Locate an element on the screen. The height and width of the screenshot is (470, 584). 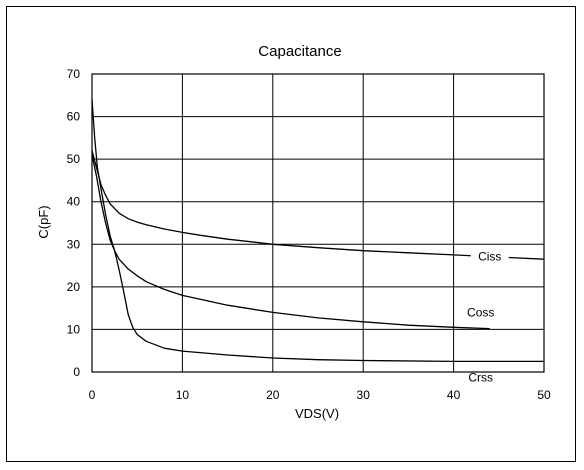
x-axis-label: VDS(V) is located at coordinates (317, 413).